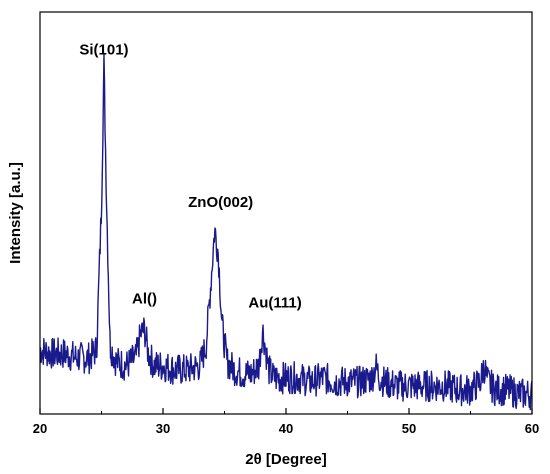  I want to click on peak-label: ZnO(002), so click(220, 202).